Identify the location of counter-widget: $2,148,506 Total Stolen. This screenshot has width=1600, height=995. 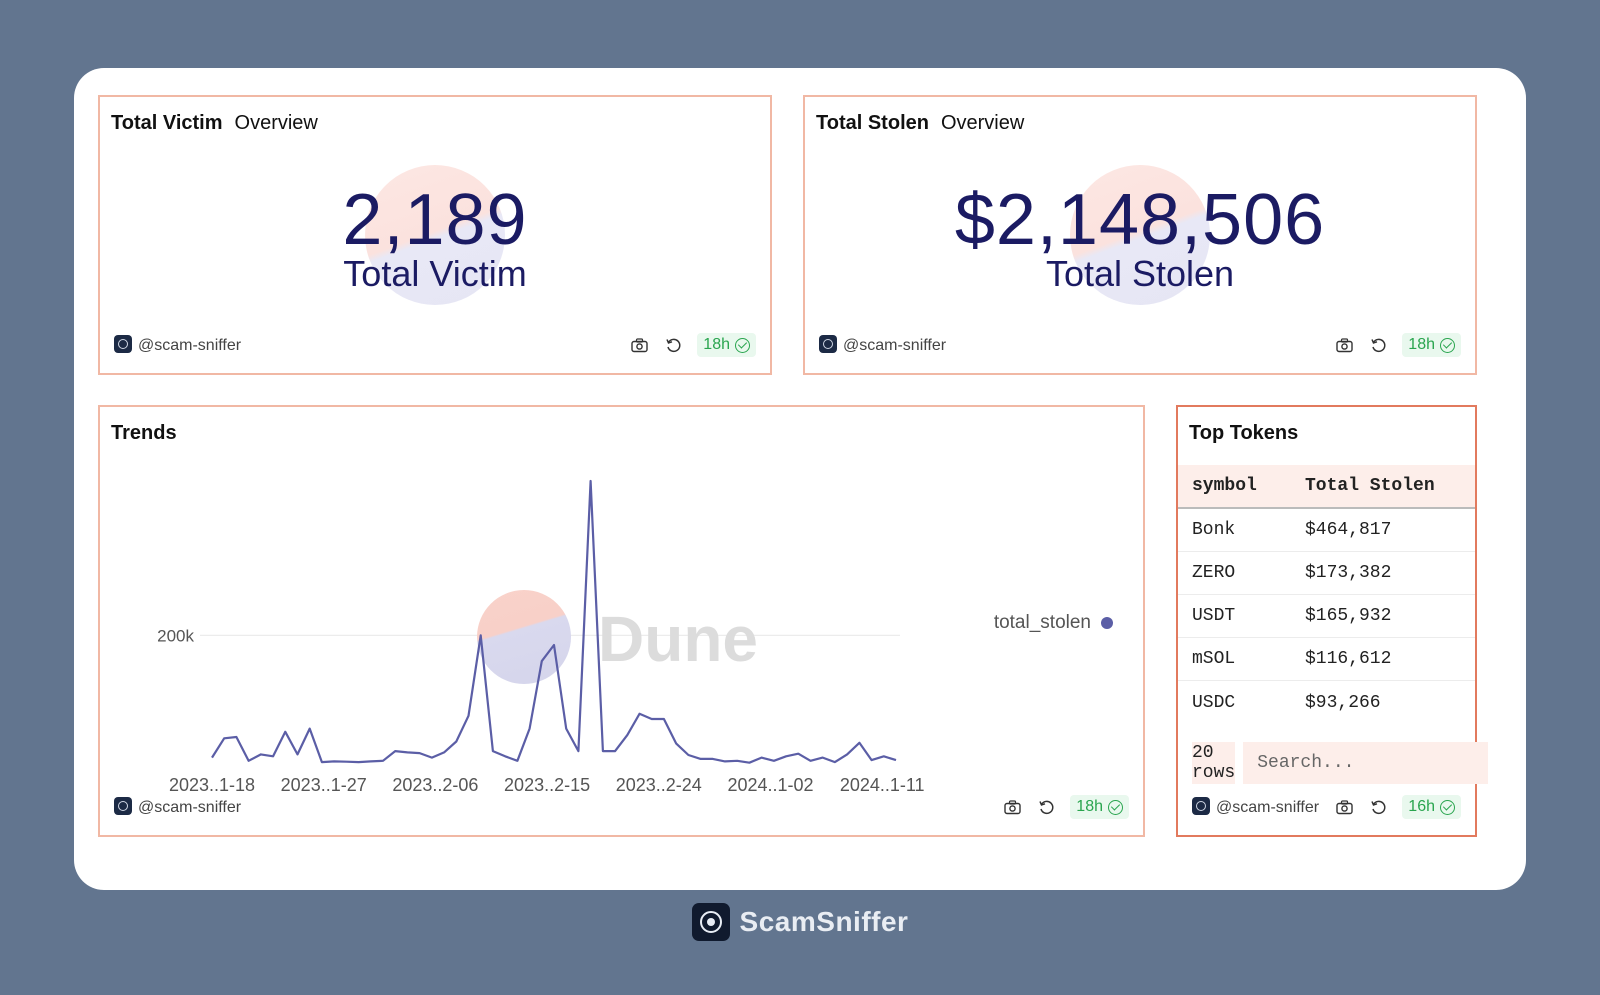
(1140, 240).